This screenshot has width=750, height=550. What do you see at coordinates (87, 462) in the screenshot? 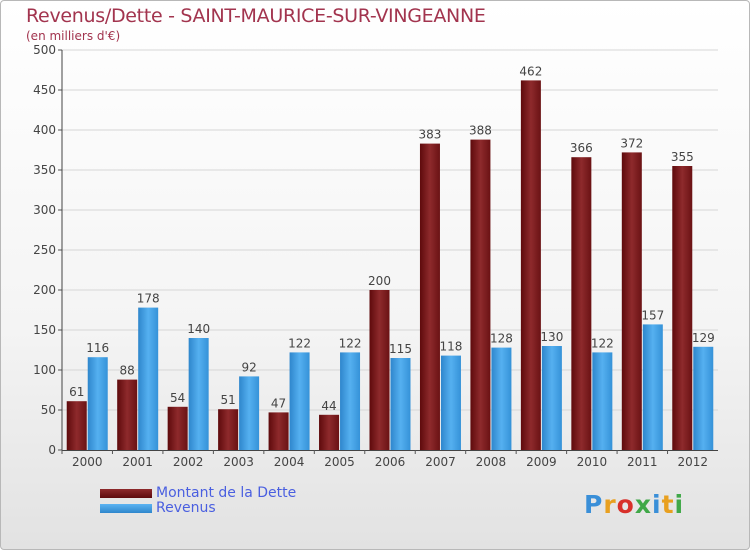
I see `x-tick-label: 2000` at bounding box center [87, 462].